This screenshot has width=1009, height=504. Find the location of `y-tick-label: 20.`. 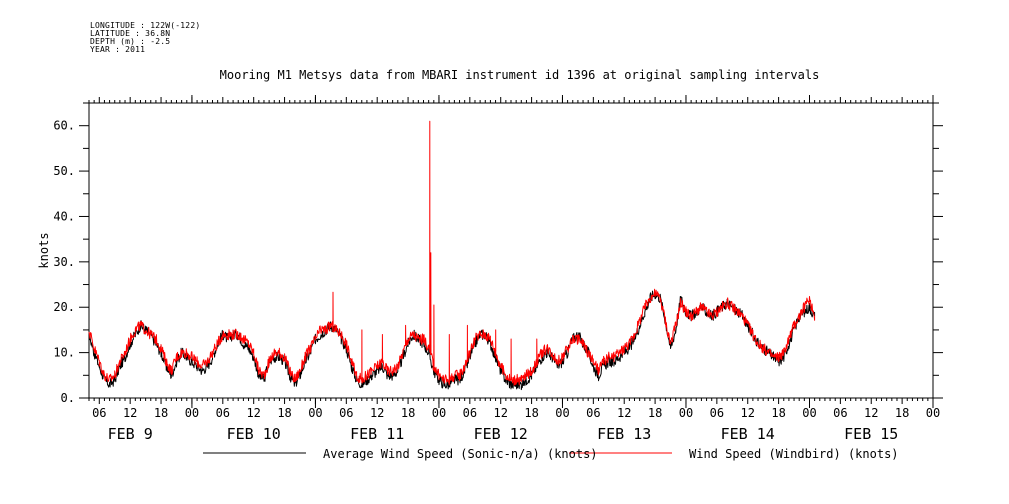

y-tick-label: 20. is located at coordinates (64, 307).